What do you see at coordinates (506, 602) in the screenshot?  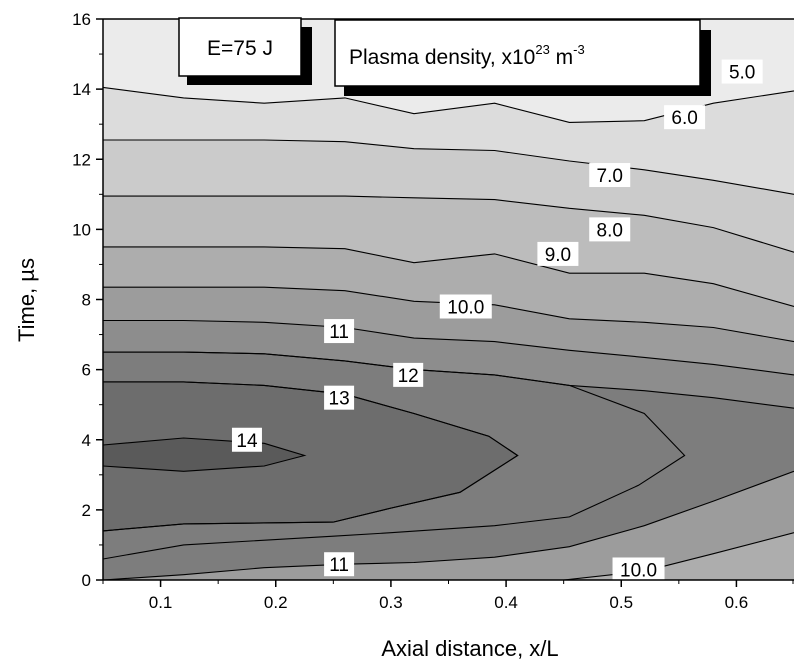 I see `x-tick-label: 0.4` at bounding box center [506, 602].